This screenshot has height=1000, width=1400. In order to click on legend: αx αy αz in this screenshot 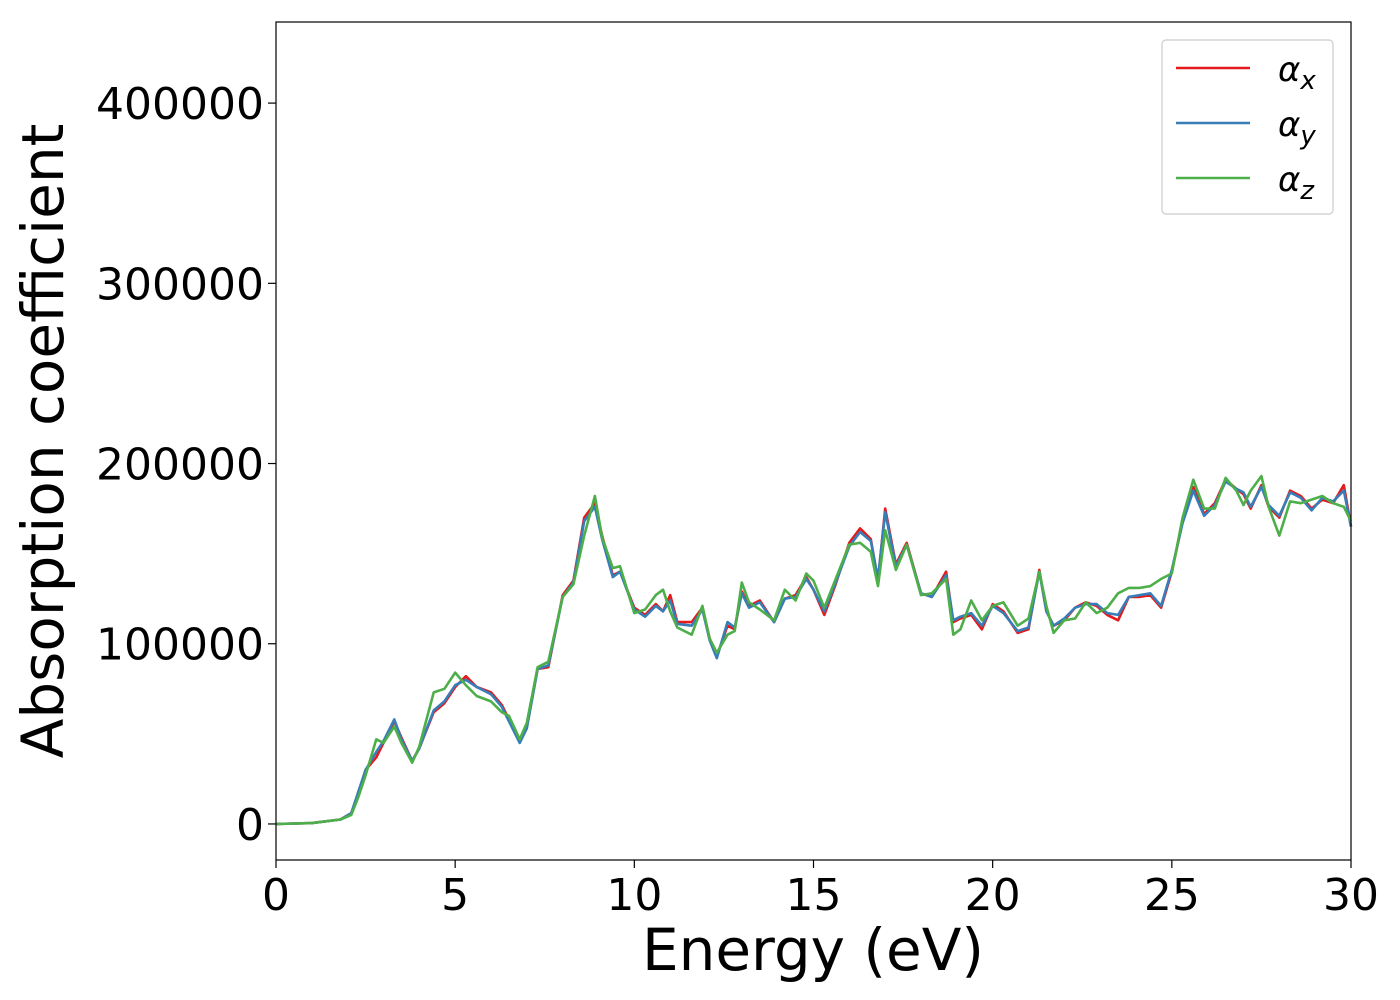, I will do `click(1247, 127)`.